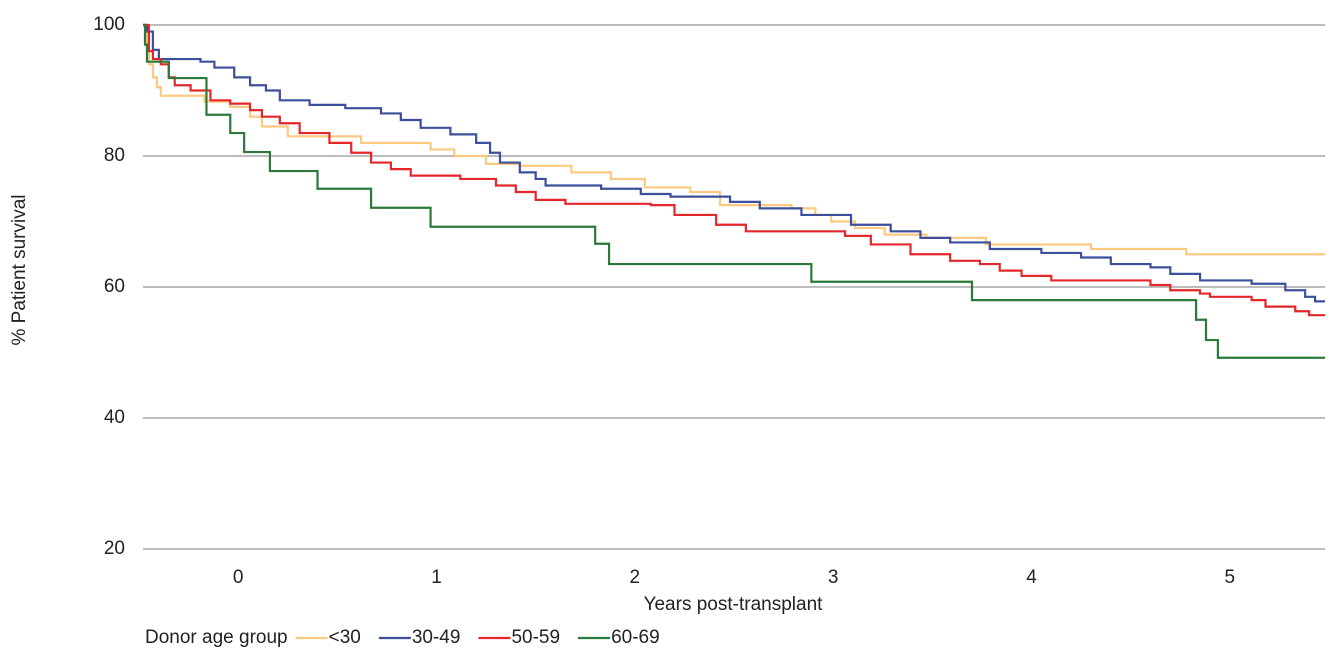  What do you see at coordinates (734, 604) in the screenshot?
I see `x-axis-title: Years post-transplant` at bounding box center [734, 604].